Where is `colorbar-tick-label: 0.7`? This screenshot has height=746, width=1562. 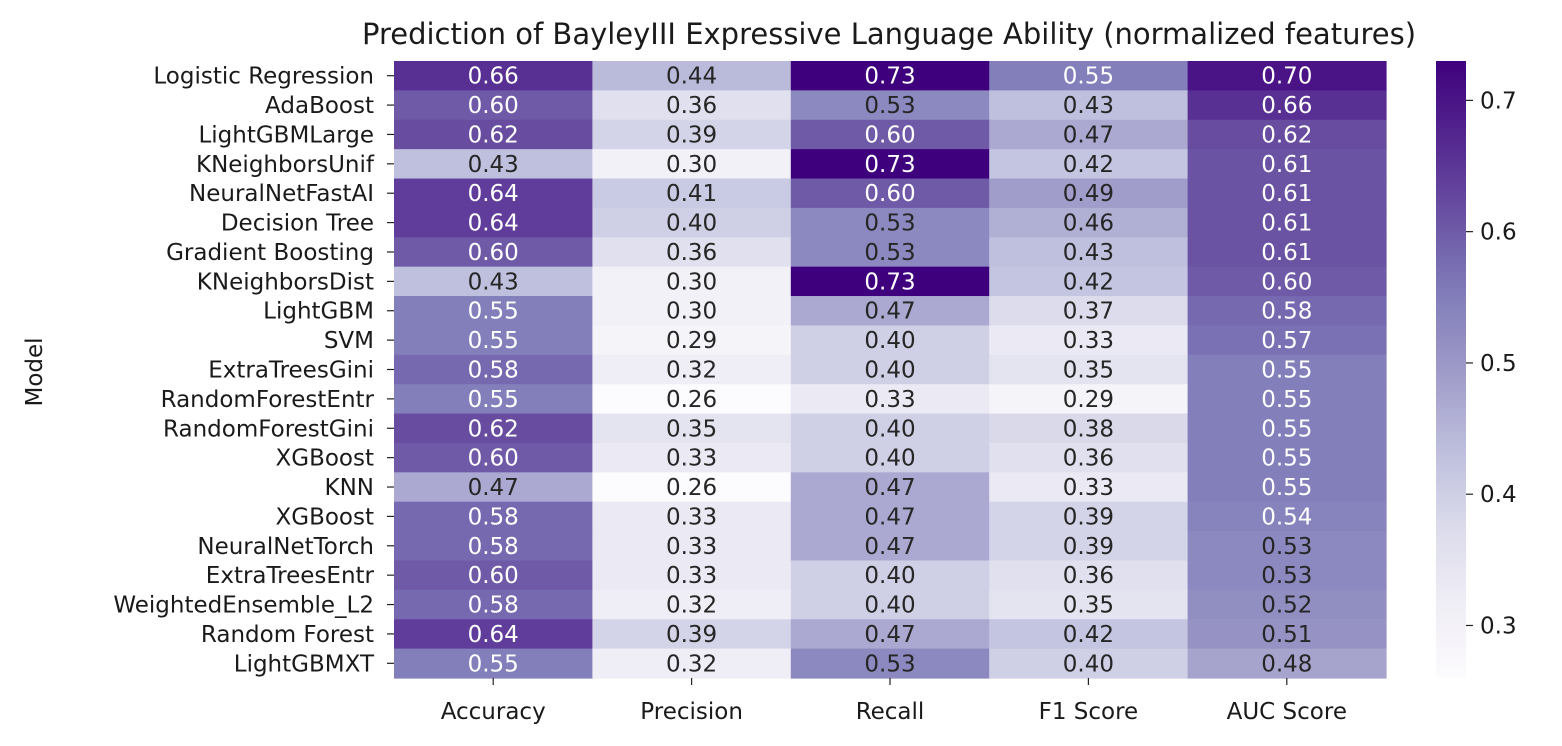 colorbar-tick-label: 0.7 is located at coordinates (1498, 101).